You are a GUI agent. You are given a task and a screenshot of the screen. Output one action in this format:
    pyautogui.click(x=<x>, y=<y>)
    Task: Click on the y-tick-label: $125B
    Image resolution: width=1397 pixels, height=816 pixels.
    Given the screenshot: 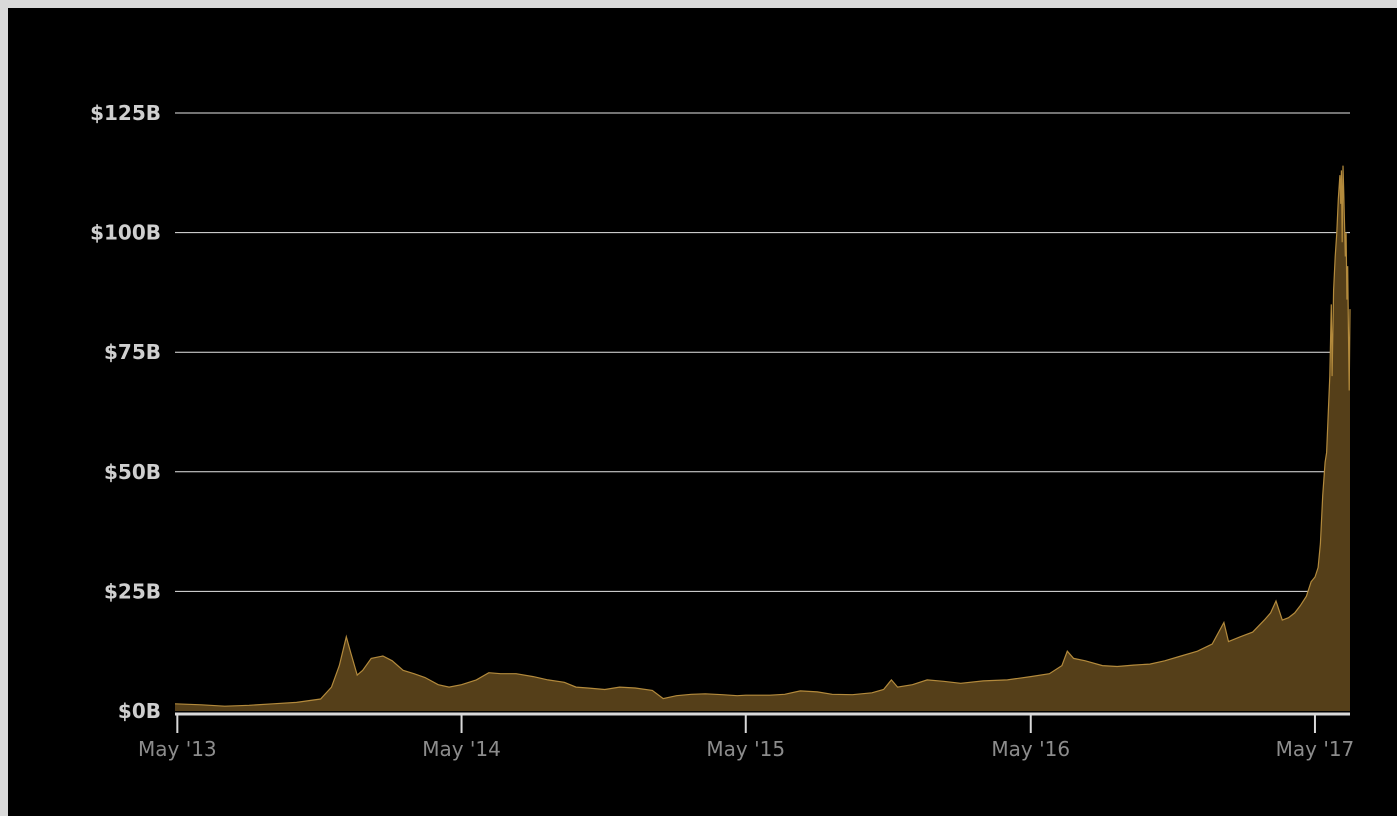 What is the action you would take?
    pyautogui.click(x=125, y=113)
    